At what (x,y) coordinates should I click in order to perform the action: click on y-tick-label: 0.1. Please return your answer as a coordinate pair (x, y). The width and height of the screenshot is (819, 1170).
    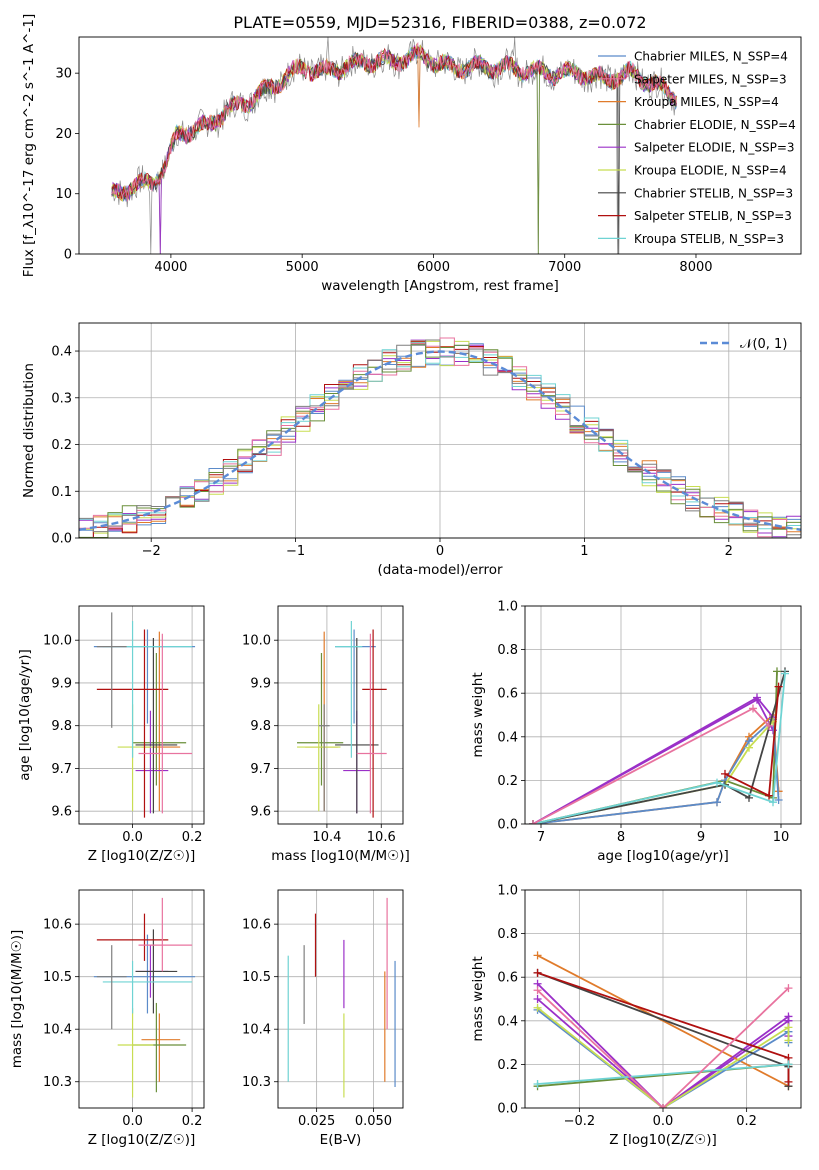
    Looking at the image, I should click on (61, 492).